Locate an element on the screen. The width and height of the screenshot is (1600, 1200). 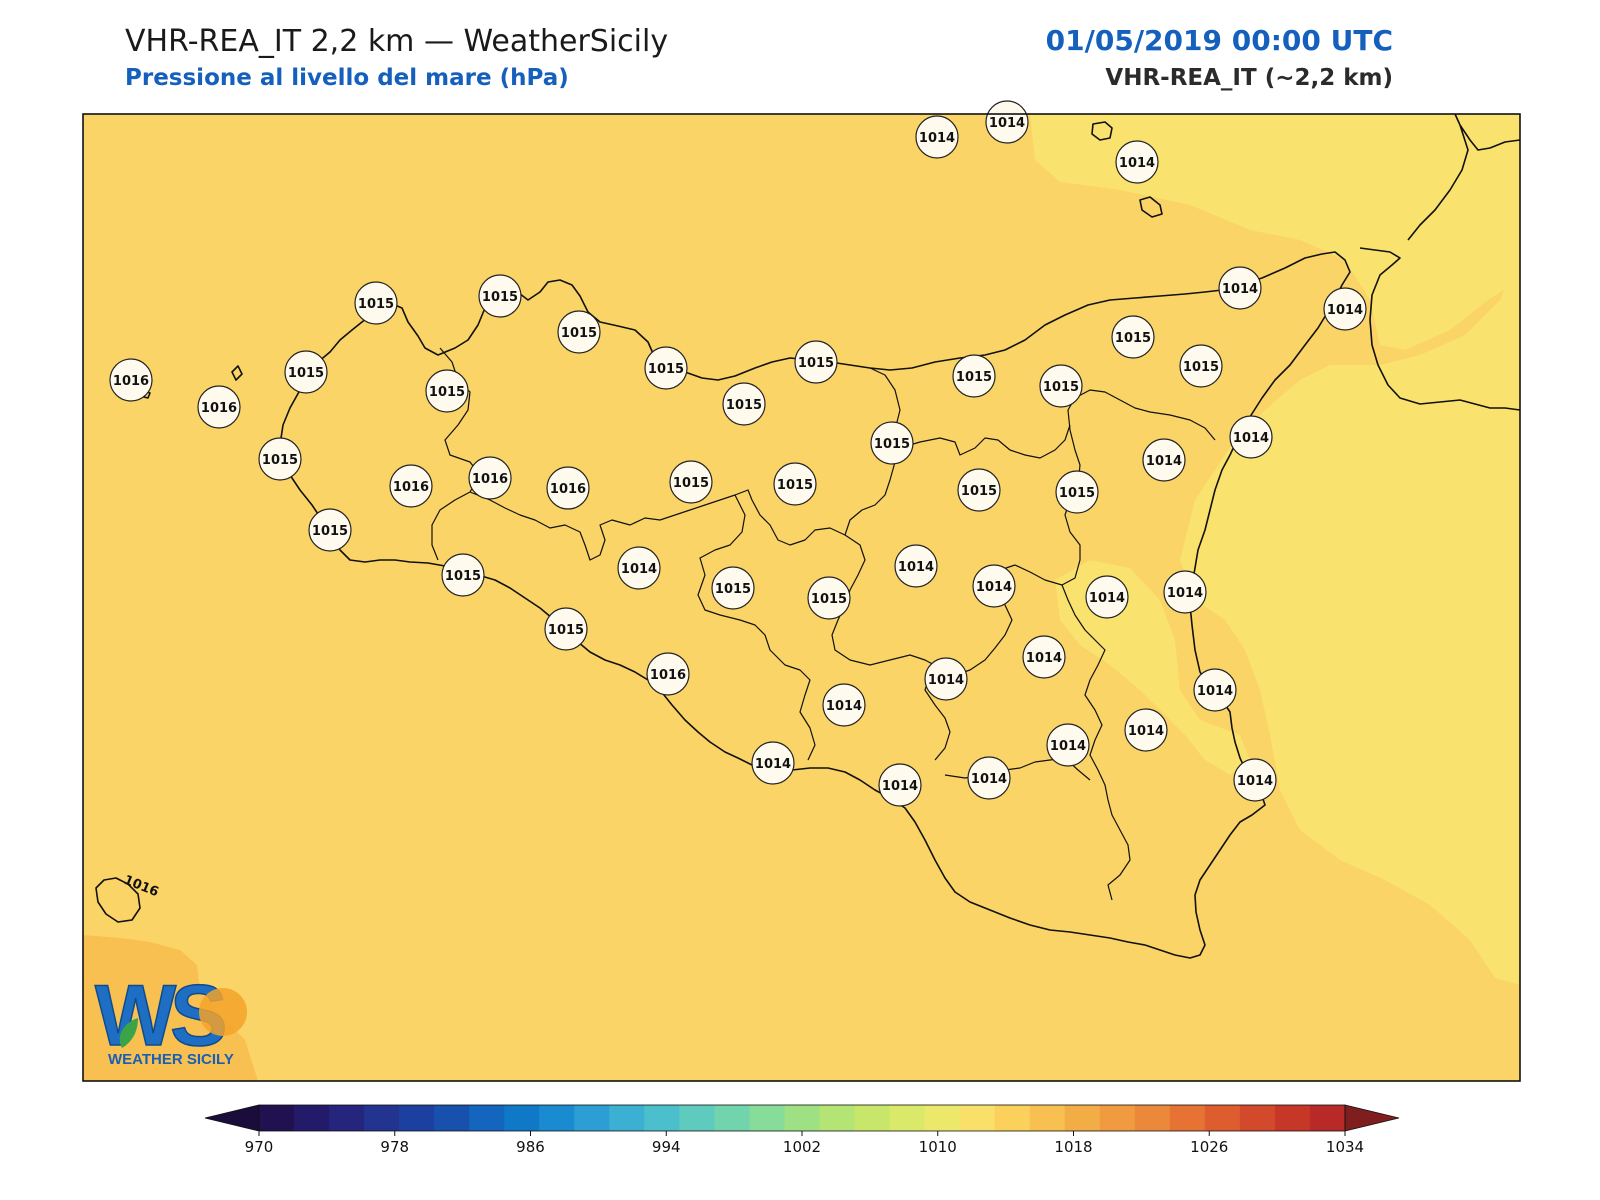
station-marker-pt-30: 1015 is located at coordinates (1077, 492).